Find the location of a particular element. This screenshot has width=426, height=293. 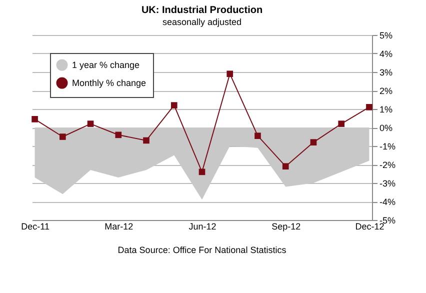

y-tick-label: 5% is located at coordinates (386, 35).